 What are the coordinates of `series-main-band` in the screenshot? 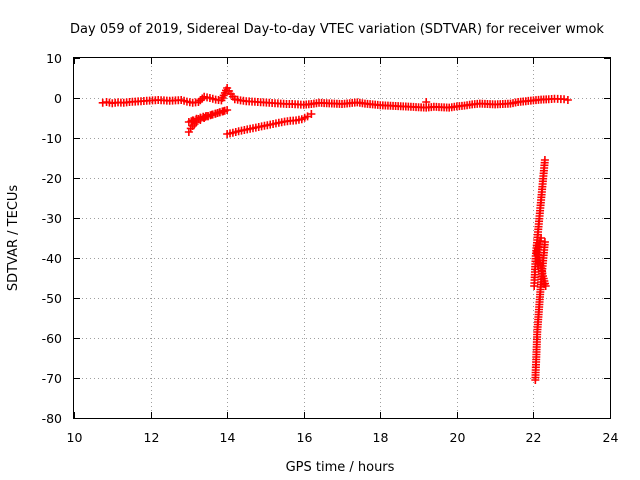 It's located at (335, 98).